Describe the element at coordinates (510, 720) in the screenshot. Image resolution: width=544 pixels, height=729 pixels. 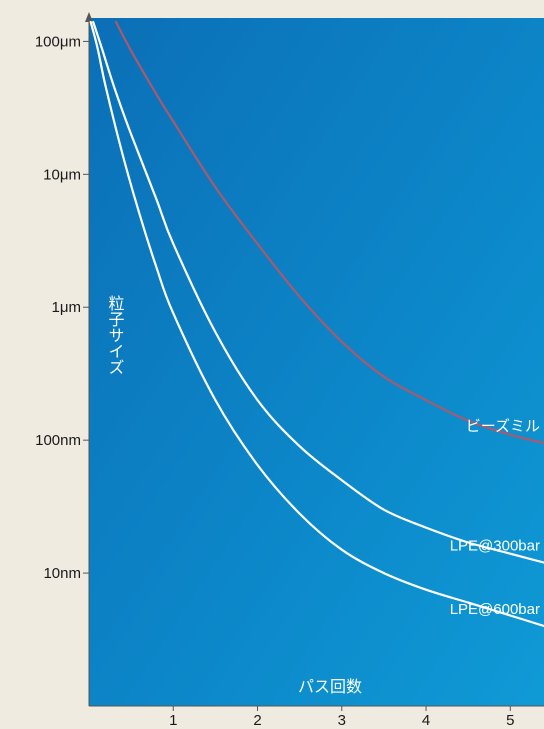
I see `x-tick-label: 5` at that location.